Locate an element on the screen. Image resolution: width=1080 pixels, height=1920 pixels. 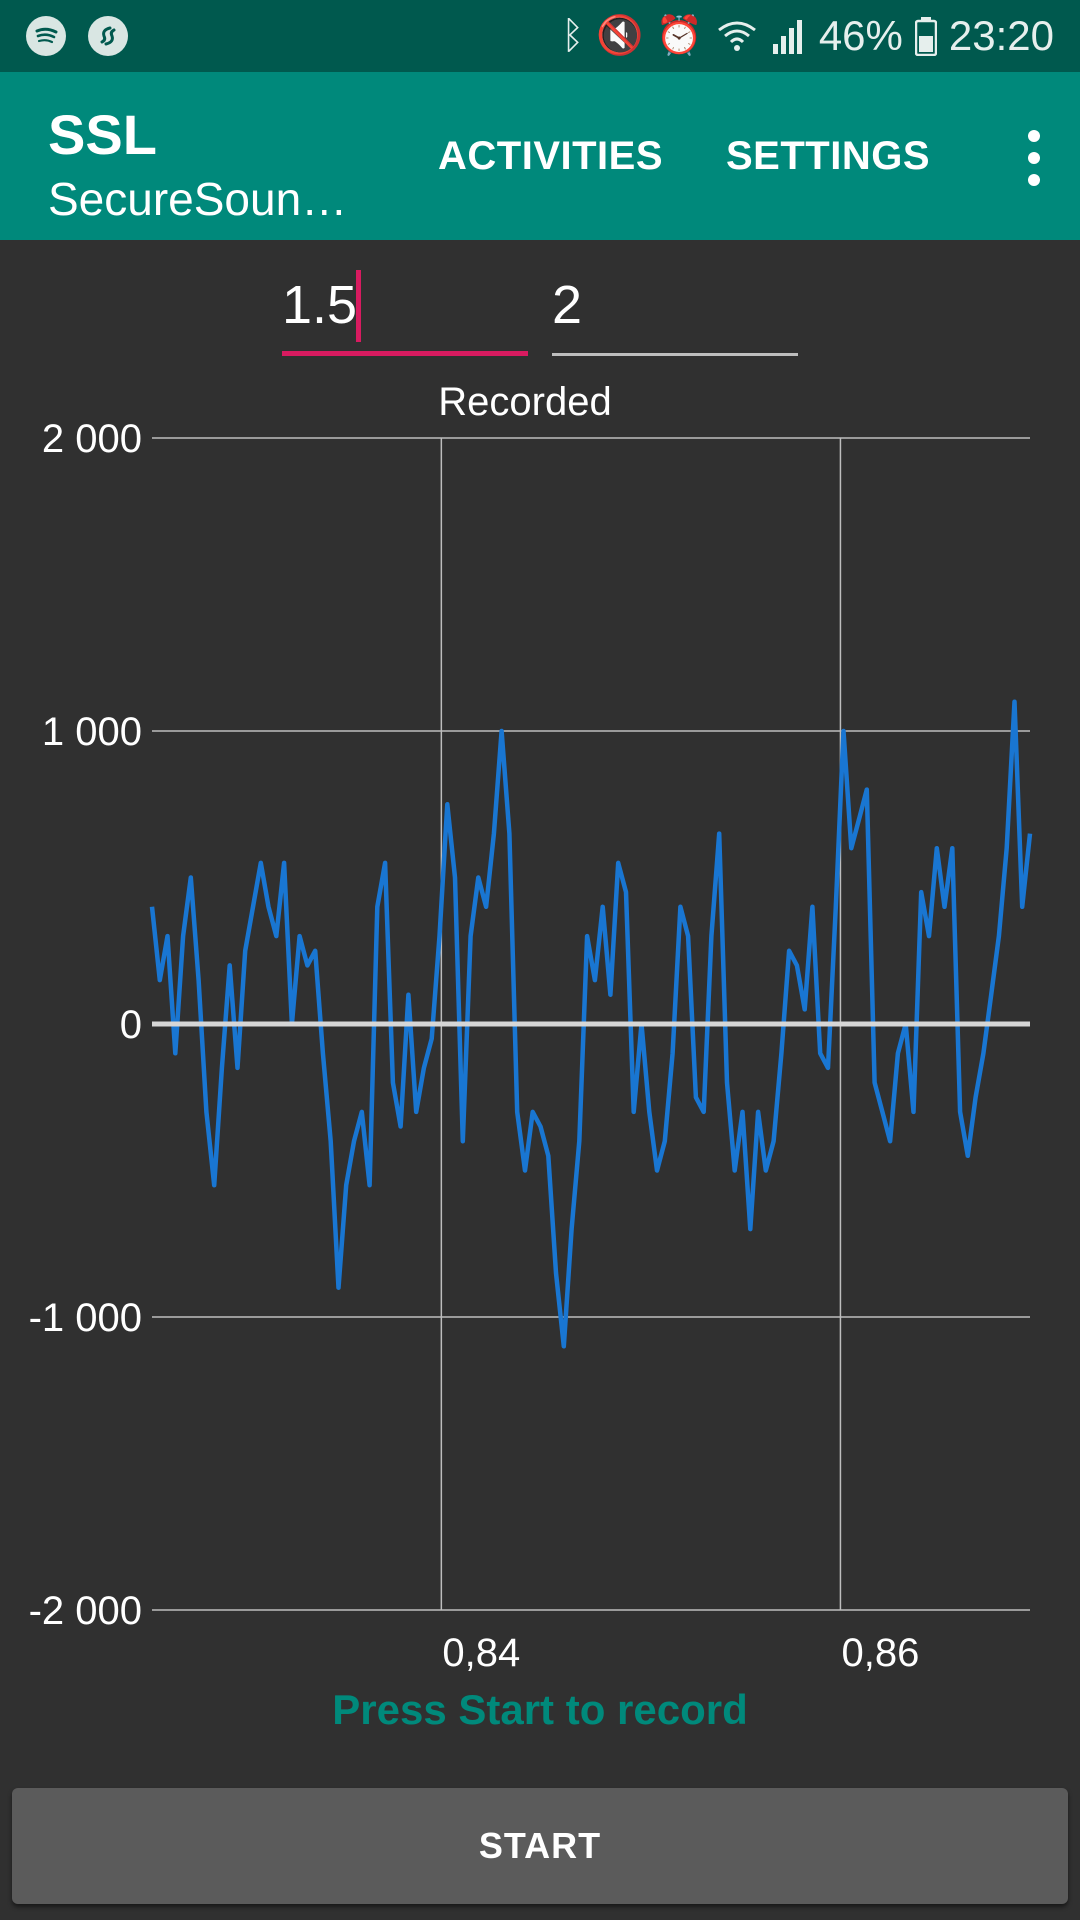
mute-icon: 🔇 is located at coordinates (620, 36).